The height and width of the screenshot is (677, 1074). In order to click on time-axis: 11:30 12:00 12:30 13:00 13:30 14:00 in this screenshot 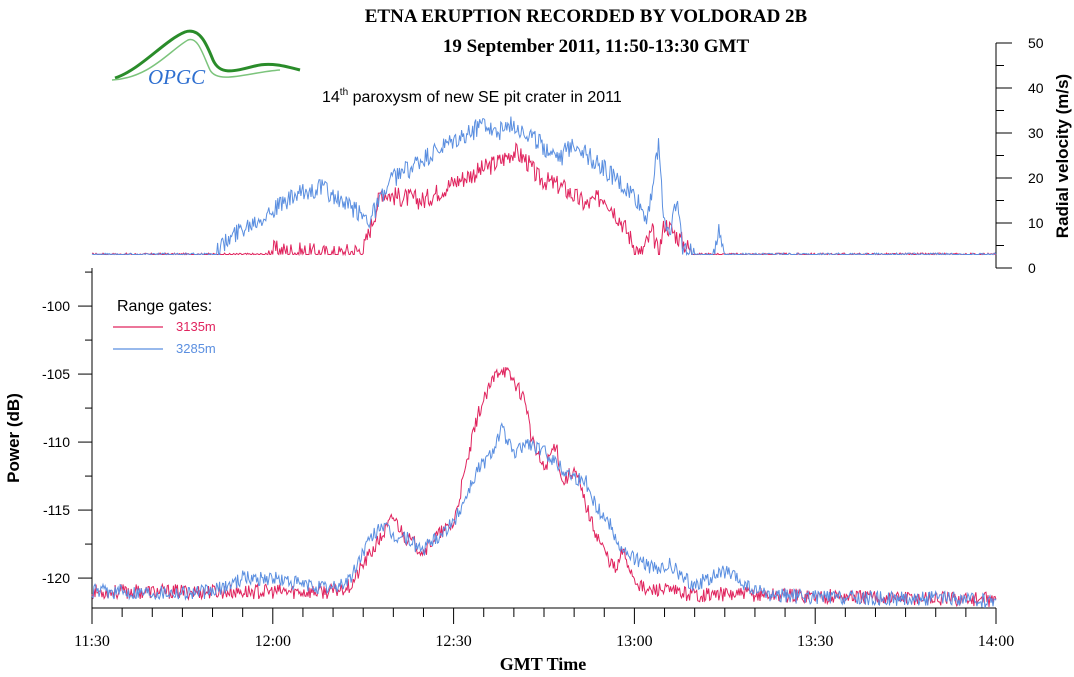, I will do `click(544, 628)`.